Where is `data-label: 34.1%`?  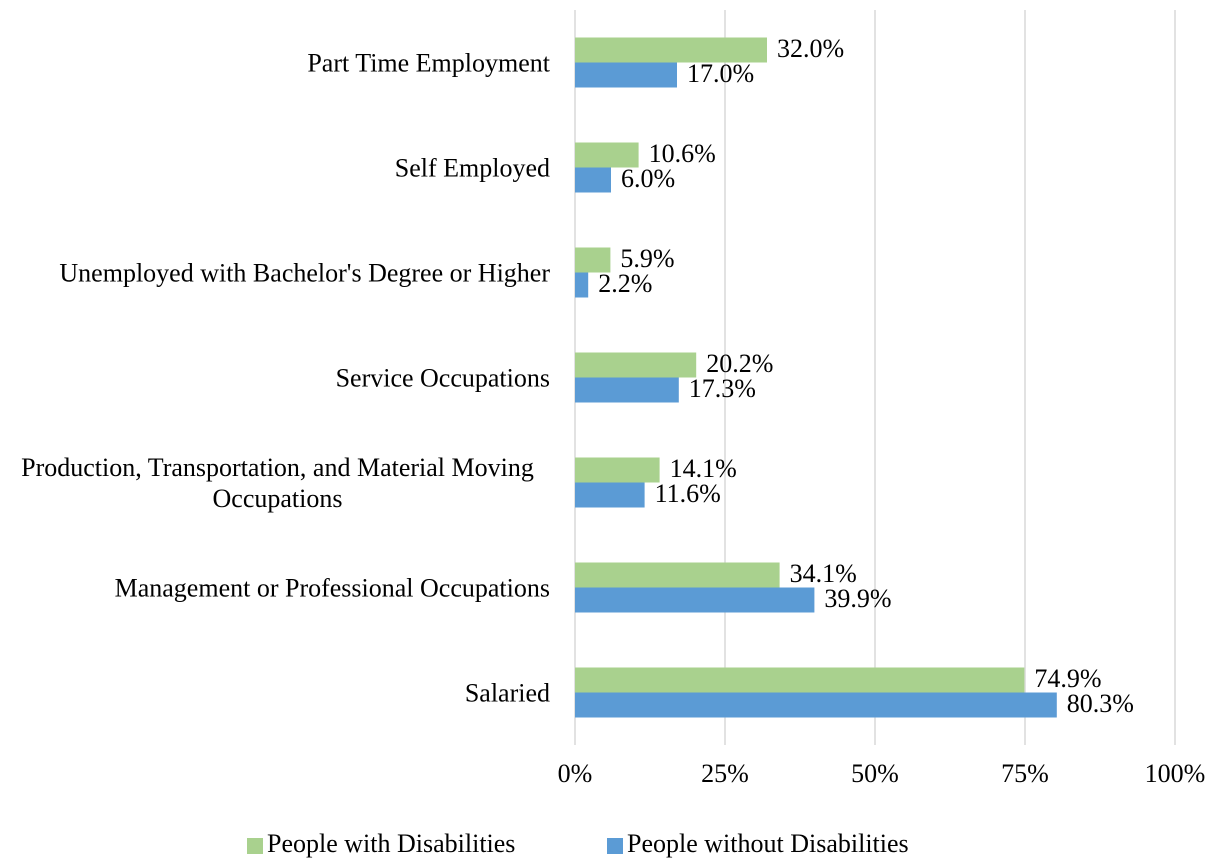 data-label: 34.1% is located at coordinates (823, 573).